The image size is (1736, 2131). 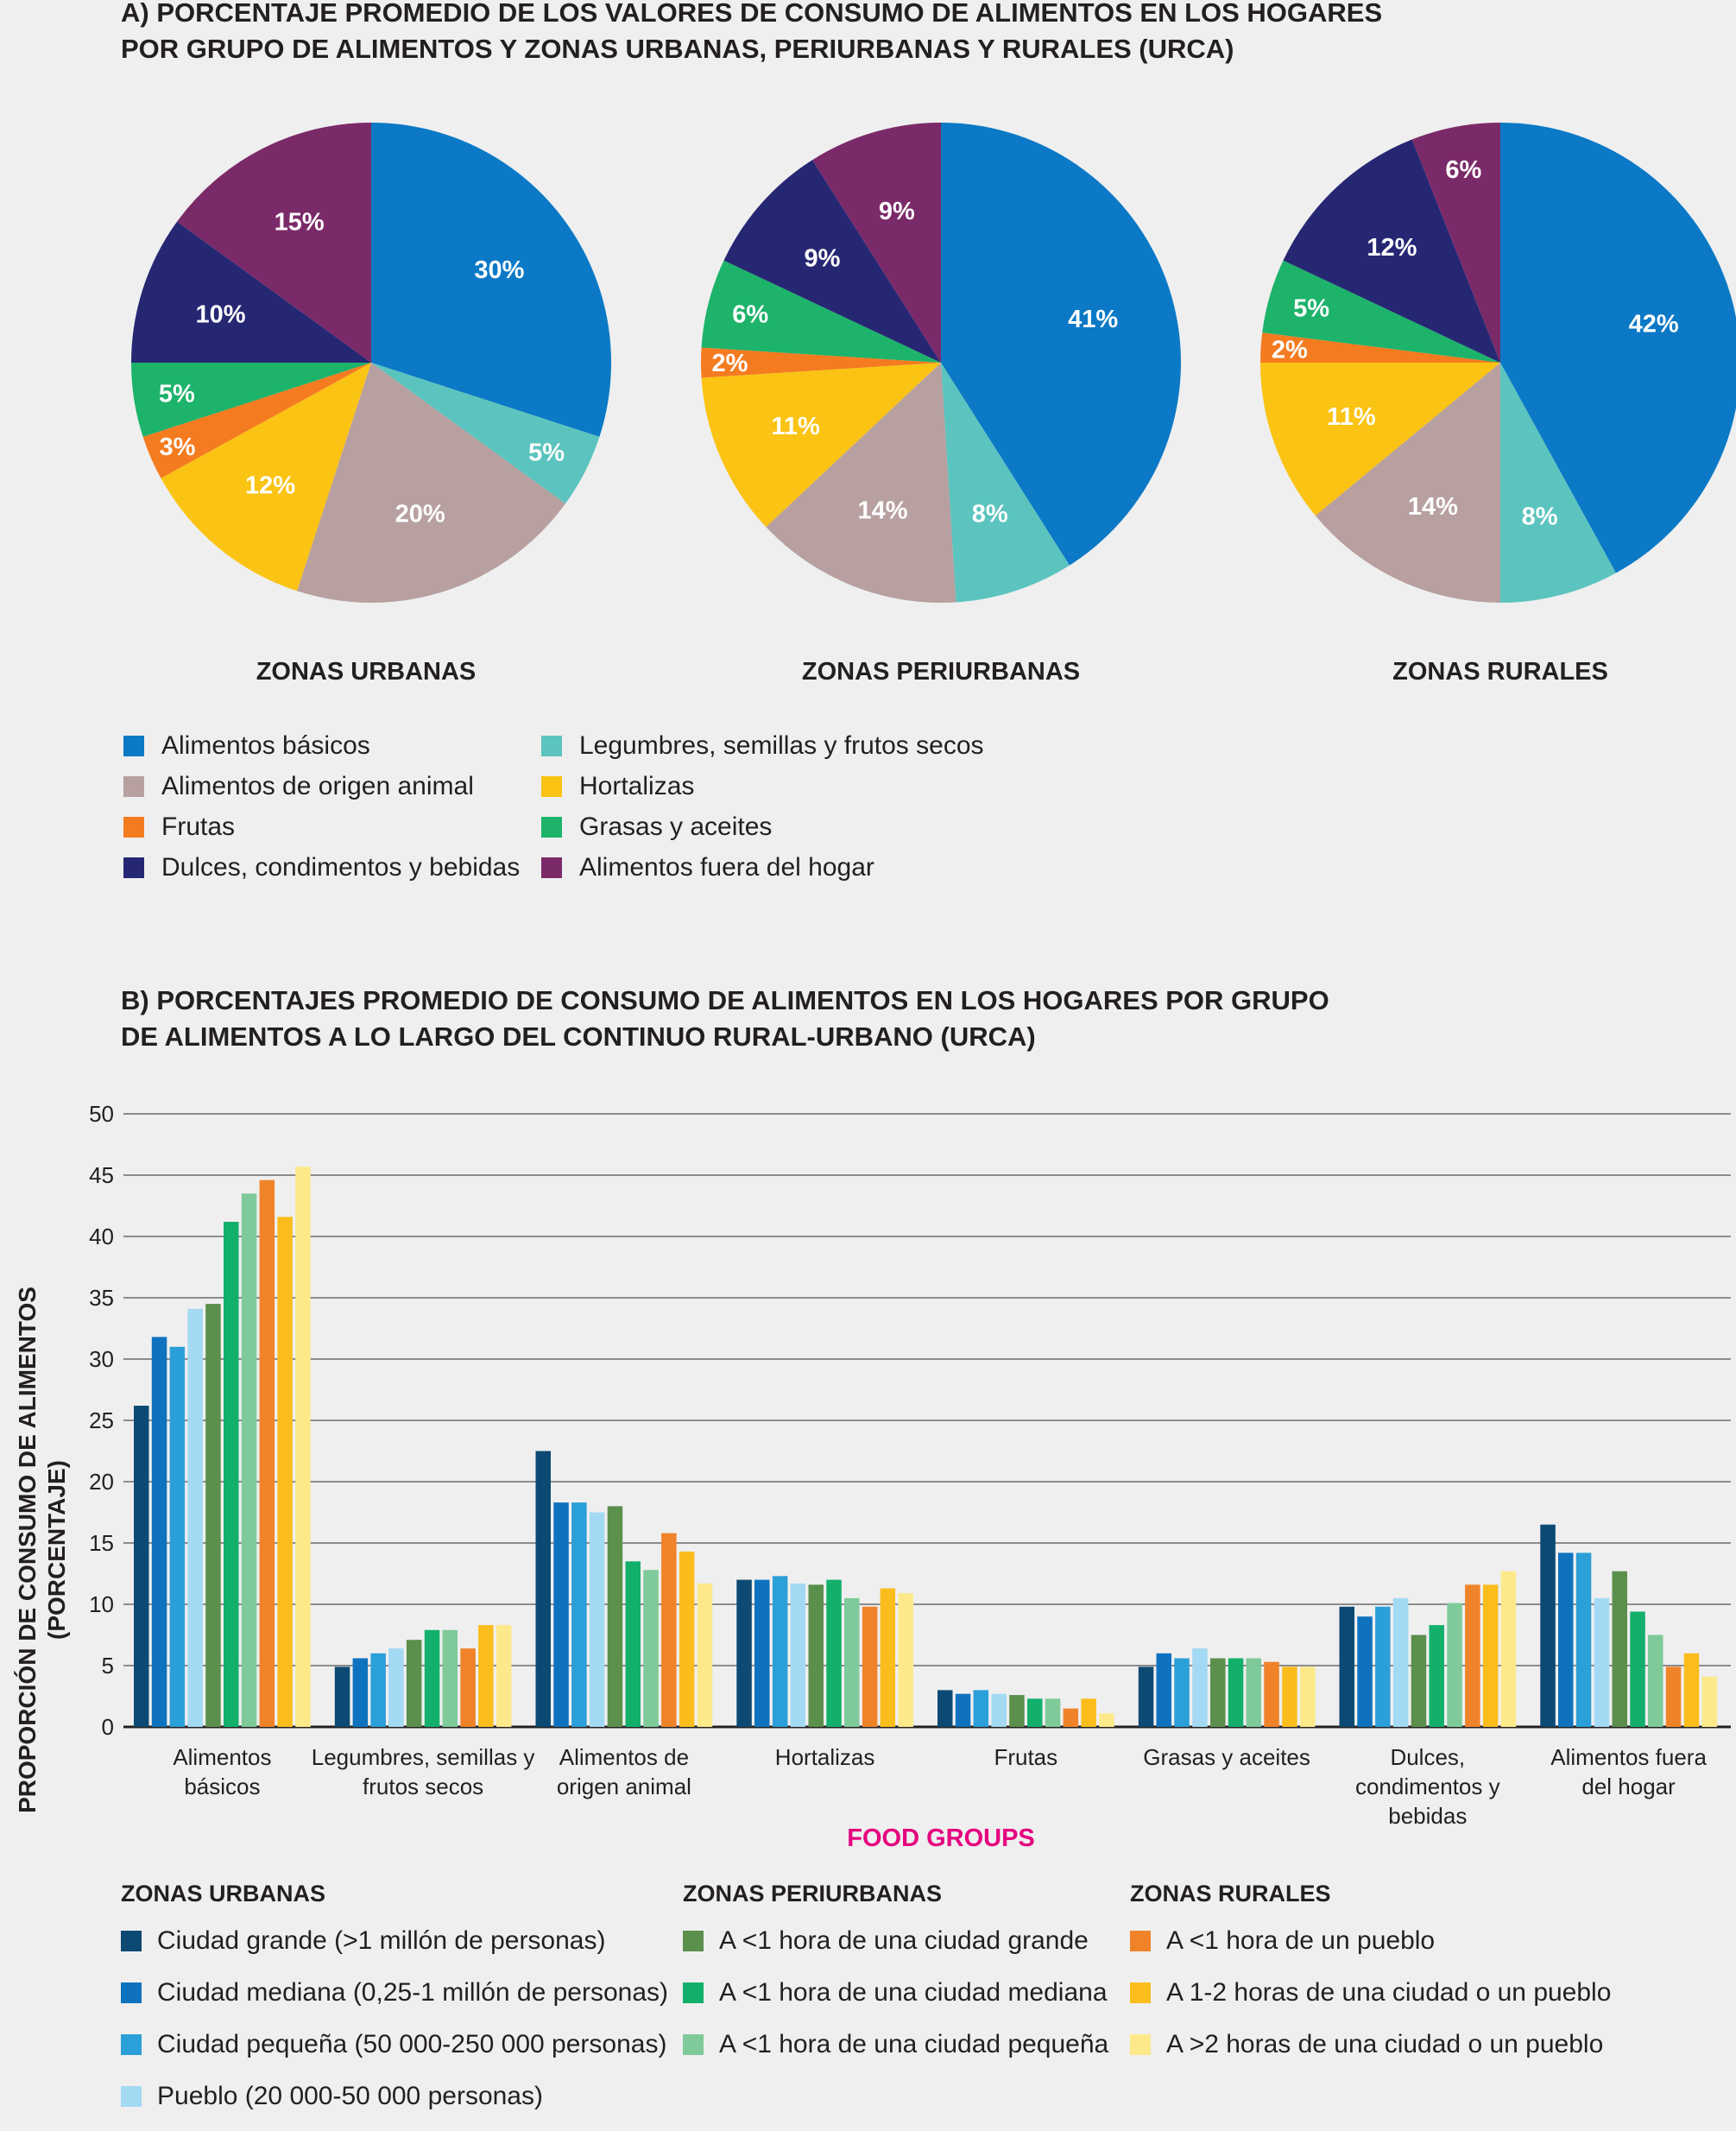 What do you see at coordinates (394, 1941) in the screenshot?
I see `legend-item: Ciudad grande (>1 millón de personas)` at bounding box center [394, 1941].